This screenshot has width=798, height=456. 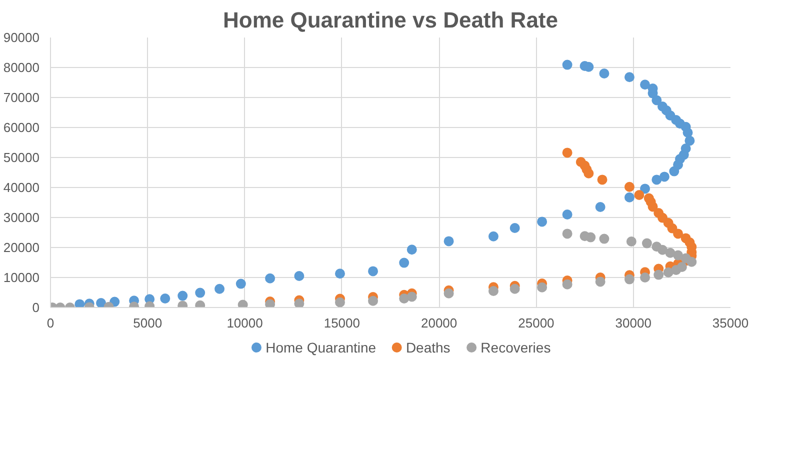 What do you see at coordinates (21, 187) in the screenshot?
I see `y-tick-label: 40000` at bounding box center [21, 187].